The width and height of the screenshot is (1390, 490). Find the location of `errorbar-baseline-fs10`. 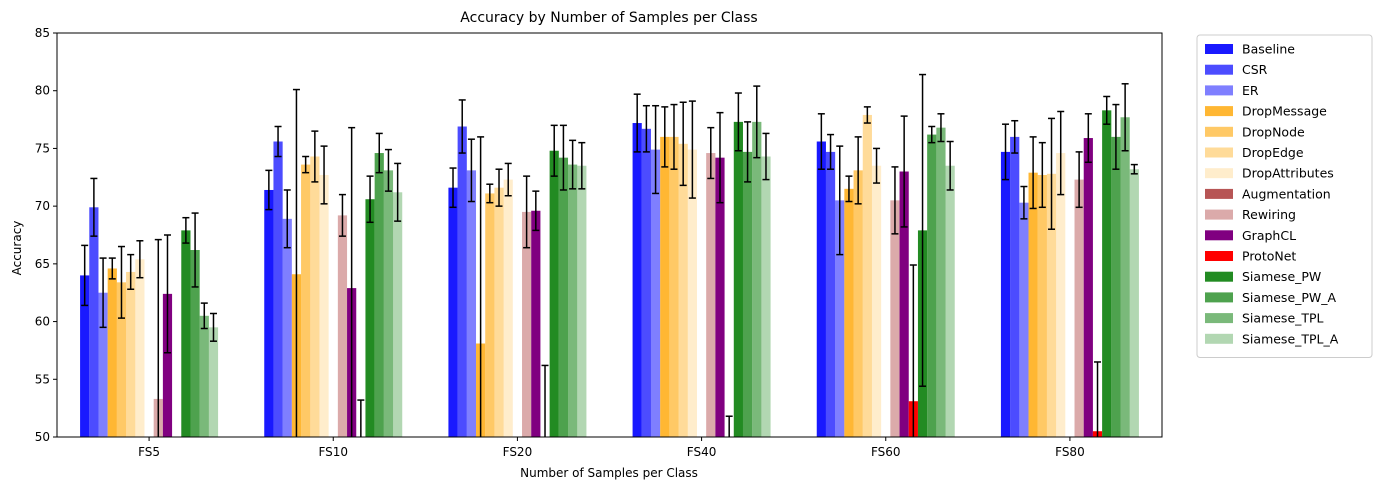

errorbar-baseline-fs10 is located at coordinates (269, 190).